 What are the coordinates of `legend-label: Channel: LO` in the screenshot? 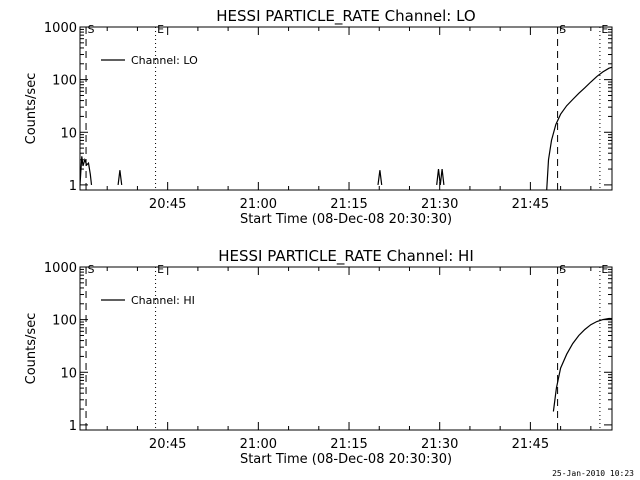 It's located at (164, 60).